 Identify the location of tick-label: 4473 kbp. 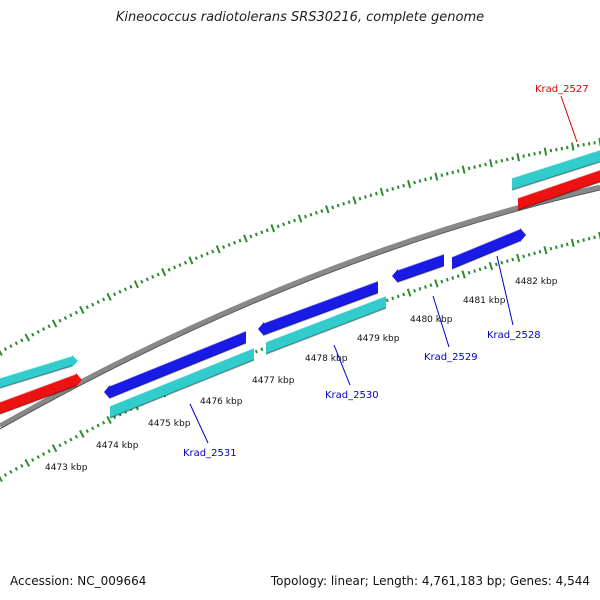
(66, 468).